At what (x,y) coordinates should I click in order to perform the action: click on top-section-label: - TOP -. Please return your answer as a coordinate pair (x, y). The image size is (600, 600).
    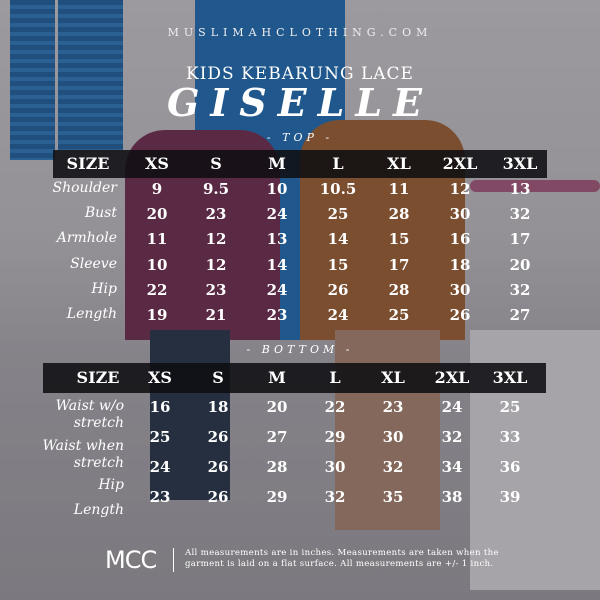
    Looking at the image, I should click on (300, 137).